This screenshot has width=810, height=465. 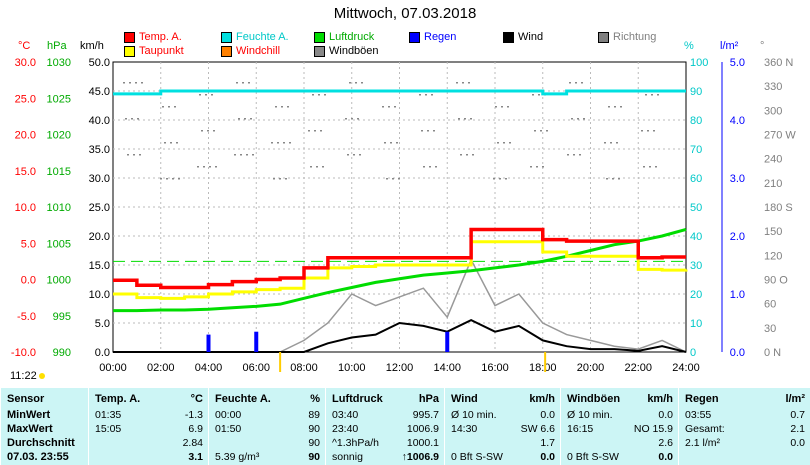 What do you see at coordinates (92, 46) in the screenshot?
I see `wind-axis-unit: km/h` at bounding box center [92, 46].